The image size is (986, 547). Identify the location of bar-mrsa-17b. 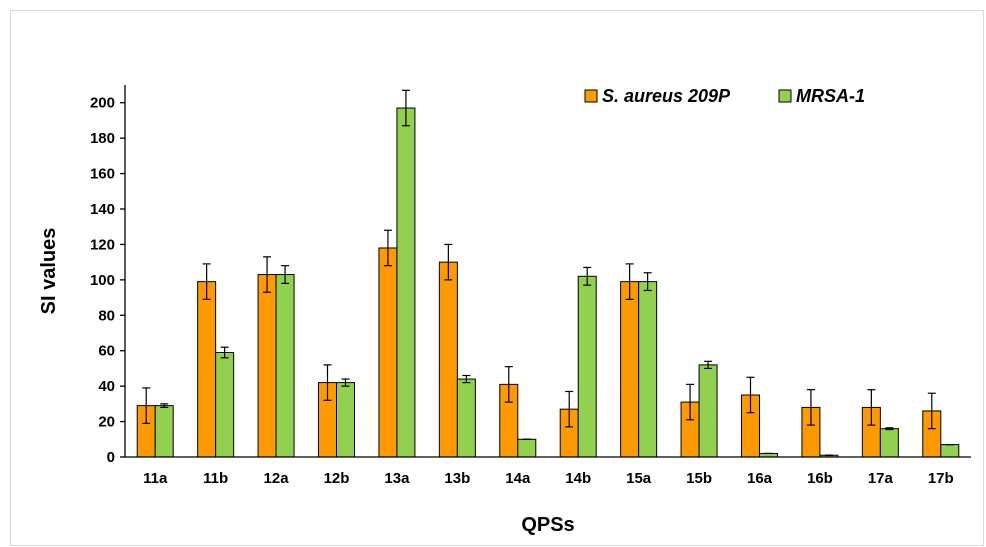
(950, 451).